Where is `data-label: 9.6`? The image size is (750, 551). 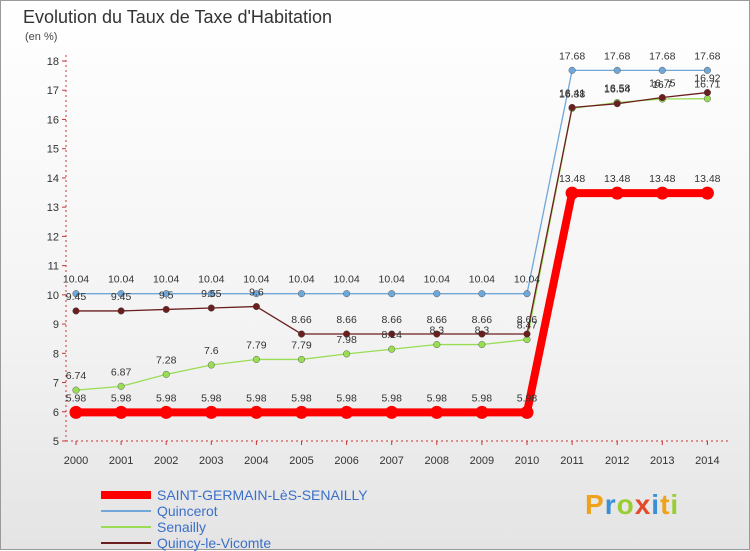 data-label: 9.6 is located at coordinates (256, 293).